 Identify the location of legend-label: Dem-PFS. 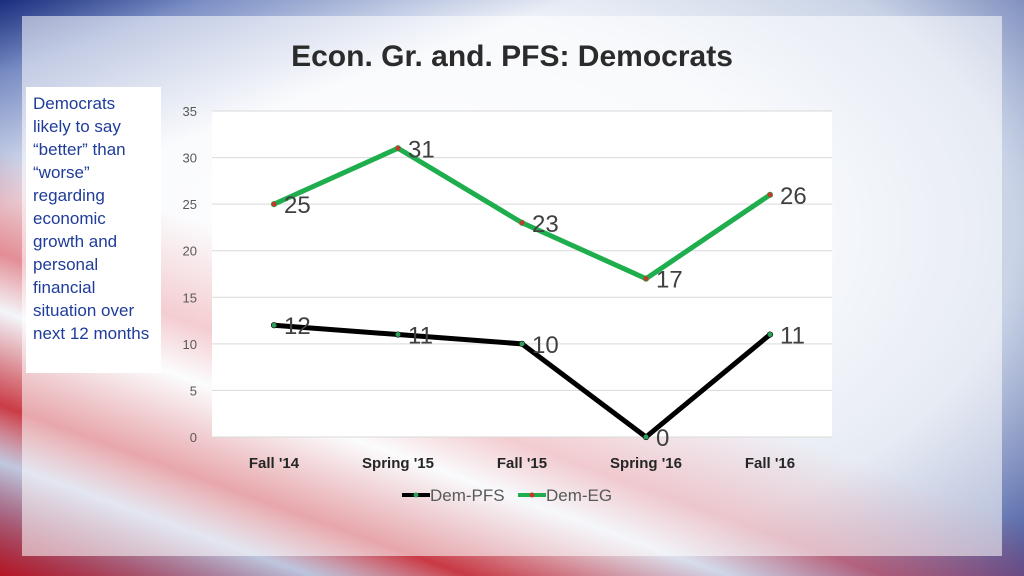
(467, 495).